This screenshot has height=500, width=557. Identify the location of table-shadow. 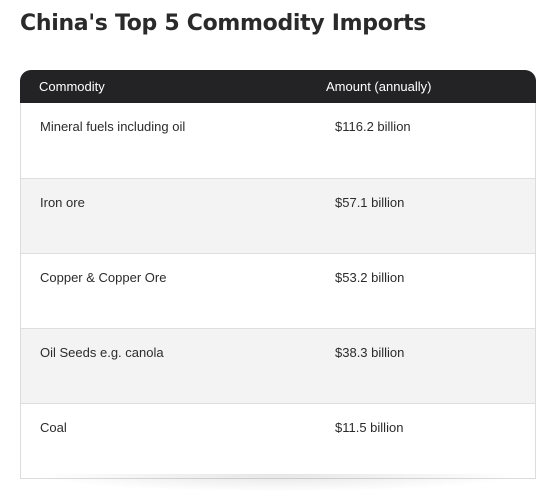
(278, 483).